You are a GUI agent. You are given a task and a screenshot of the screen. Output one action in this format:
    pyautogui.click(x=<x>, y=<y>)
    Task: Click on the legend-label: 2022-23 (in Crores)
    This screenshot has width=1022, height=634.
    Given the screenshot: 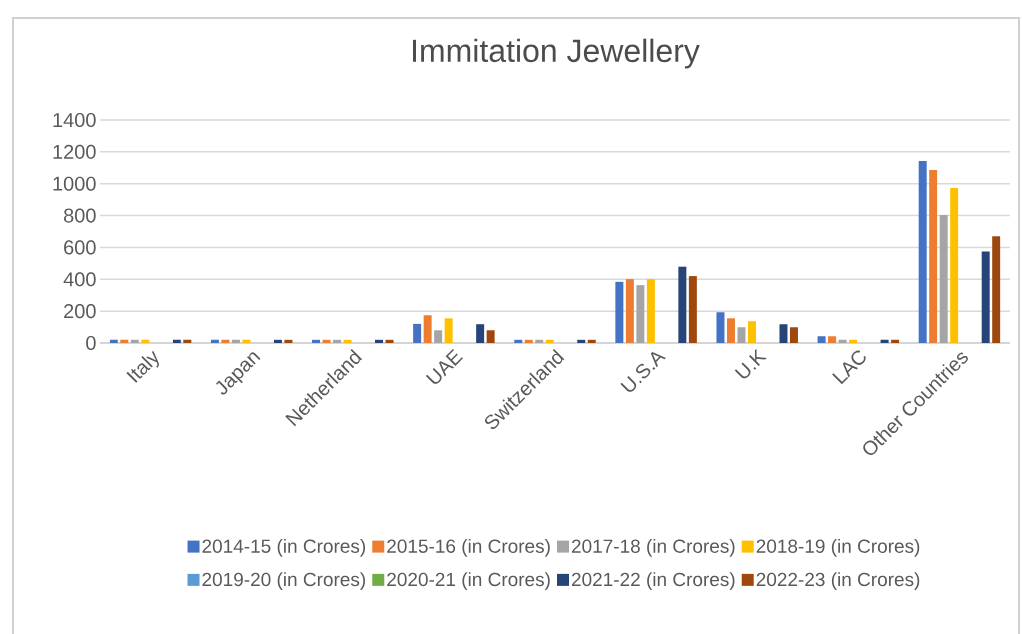 What is the action you would take?
    pyautogui.click(x=838, y=581)
    